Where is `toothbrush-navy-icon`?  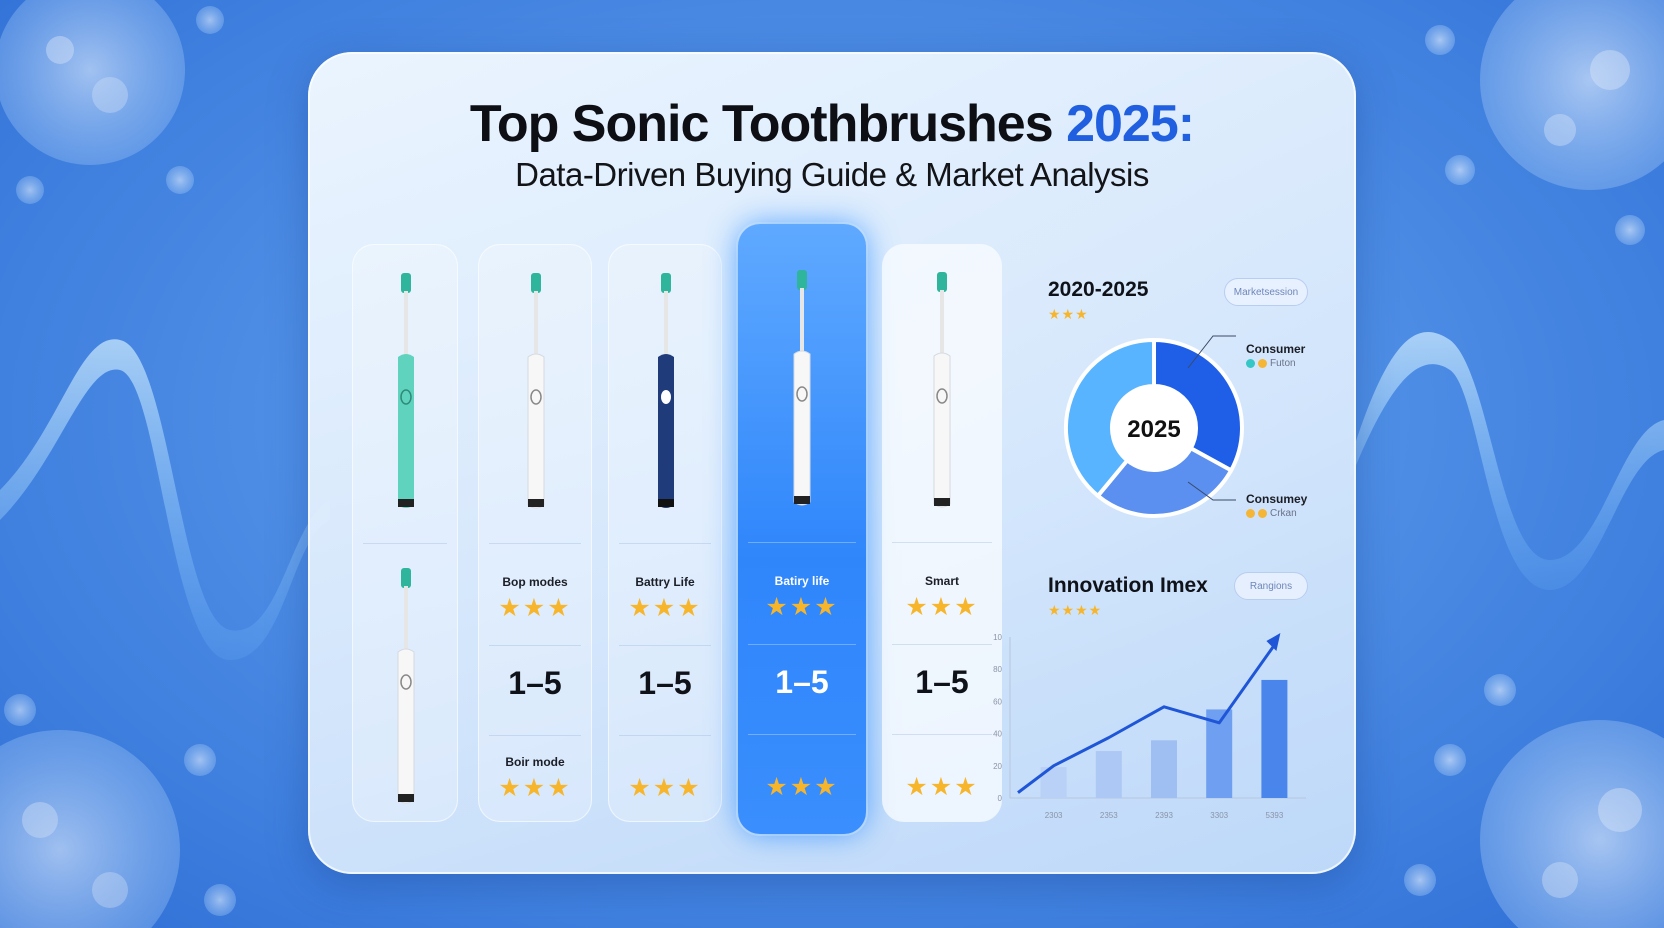
toothbrush-navy-icon is located at coordinates (666, 390).